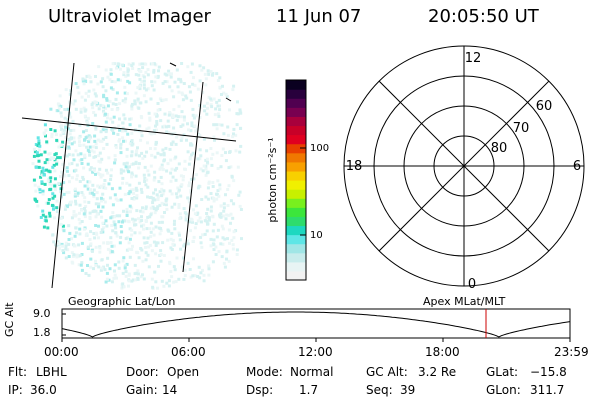  Describe the element at coordinates (442, 352) in the screenshot. I see `timeline-xtick-label: 18:00` at that location.